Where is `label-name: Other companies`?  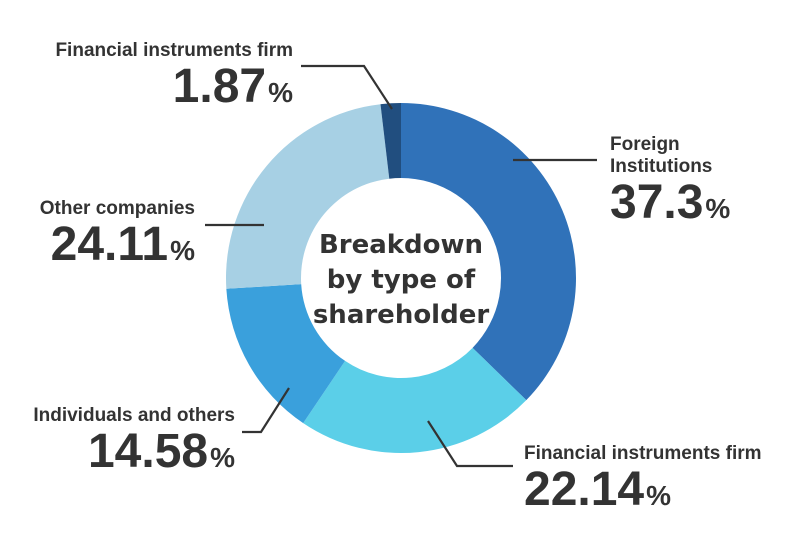
label-name: Other companies is located at coordinates (117, 208).